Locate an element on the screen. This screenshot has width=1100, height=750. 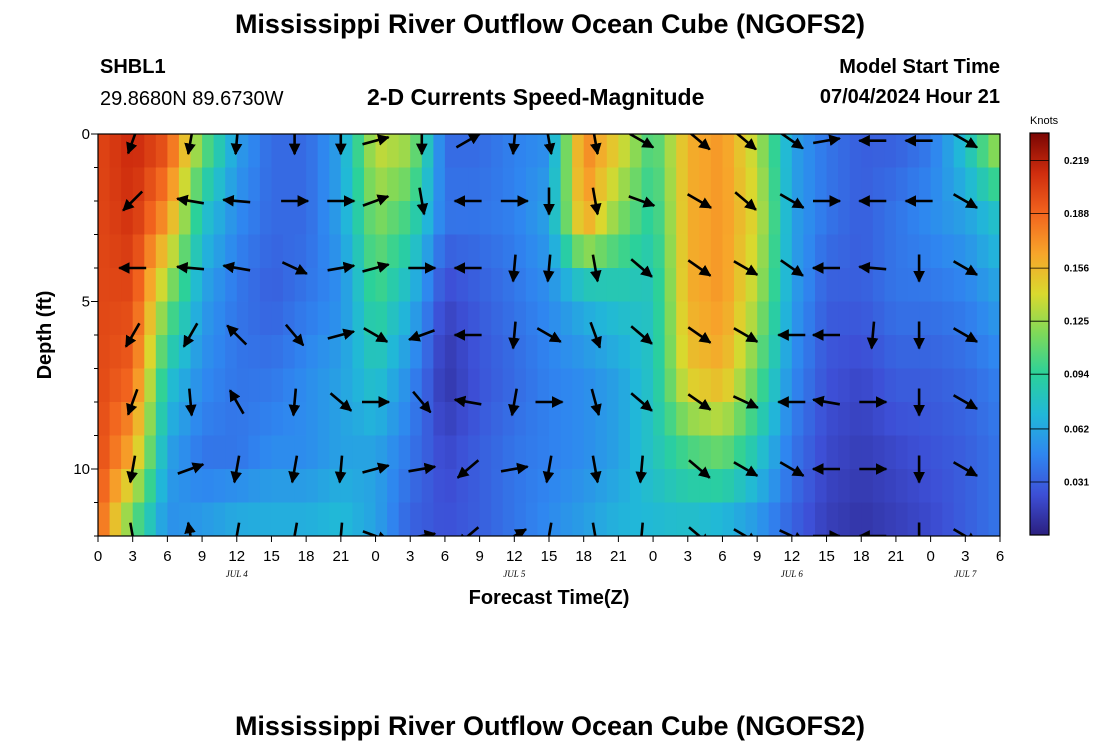
colorbar-tick-label: 0.219 is located at coordinates (1076, 161).